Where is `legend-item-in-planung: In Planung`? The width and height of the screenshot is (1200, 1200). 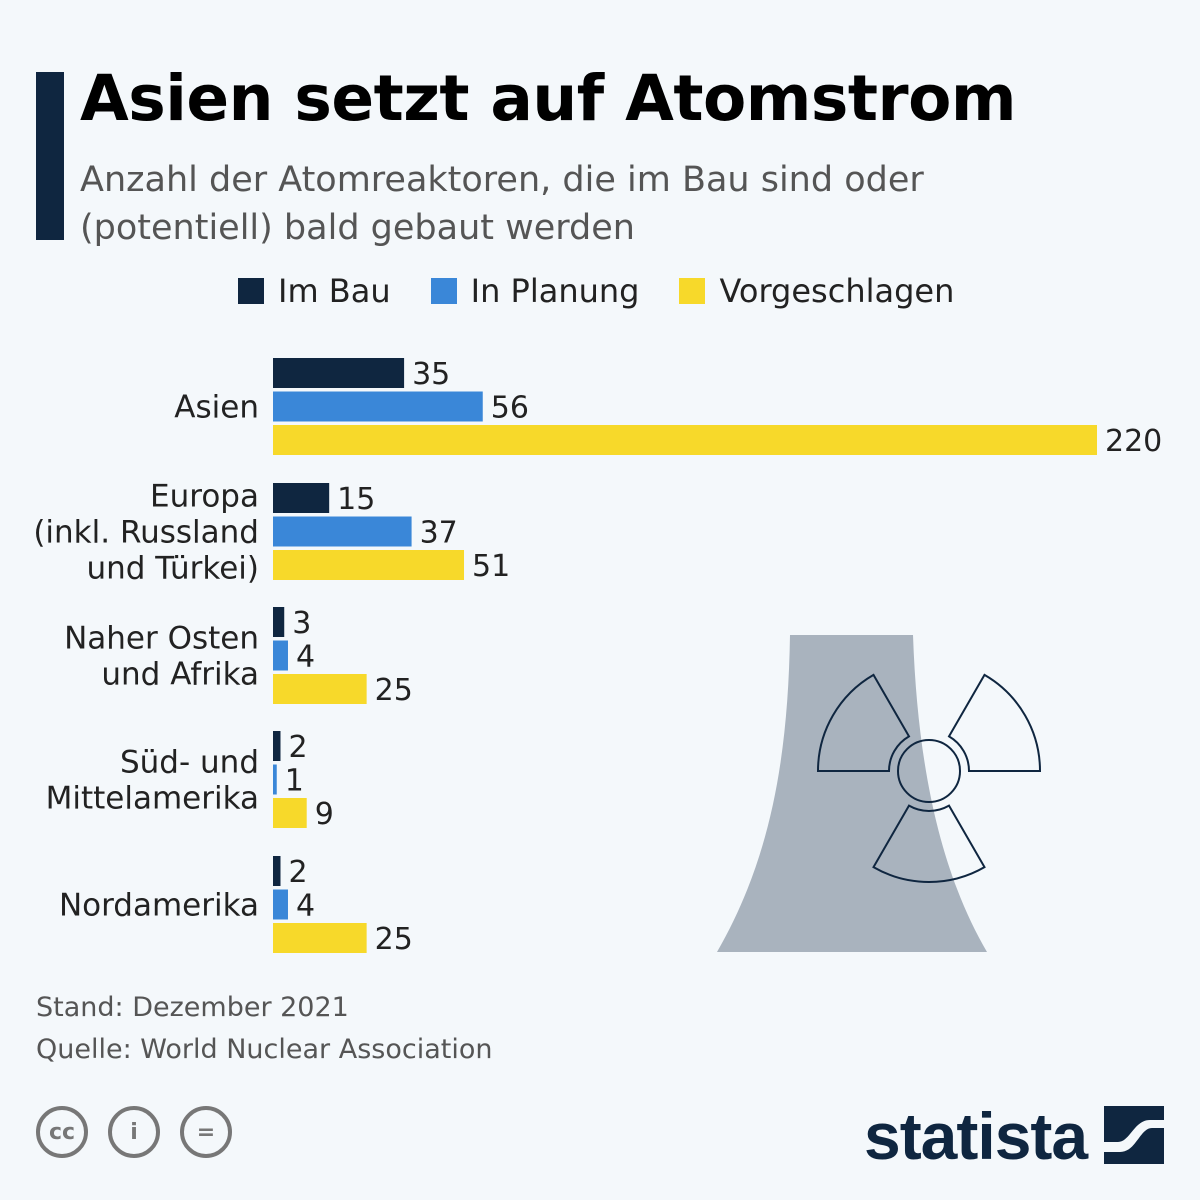
legend-item-in-planung: In Planung is located at coordinates (535, 291).